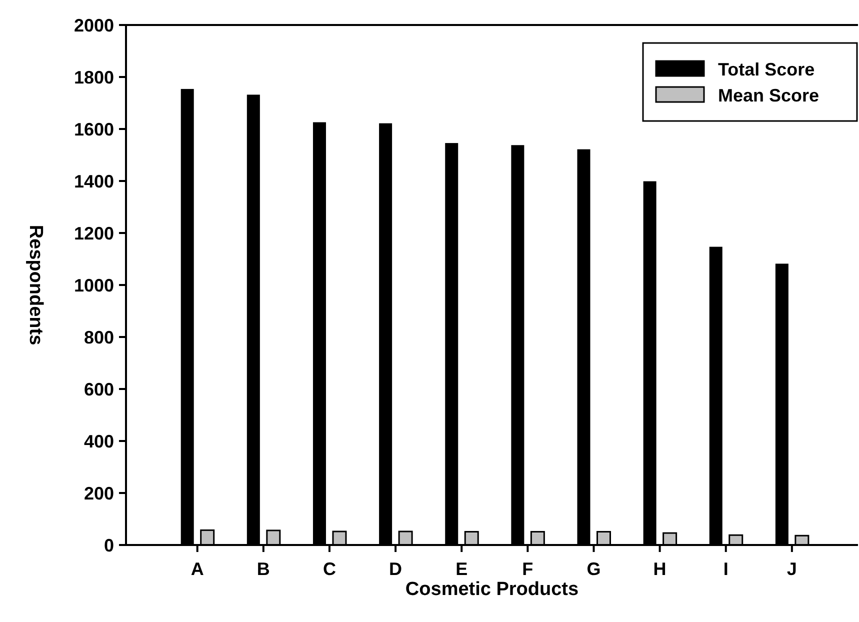 Image resolution: width=859 pixels, height=622 pixels. What do you see at coordinates (492, 589) in the screenshot?
I see `x-axis-title: Cosmetic Products` at bounding box center [492, 589].